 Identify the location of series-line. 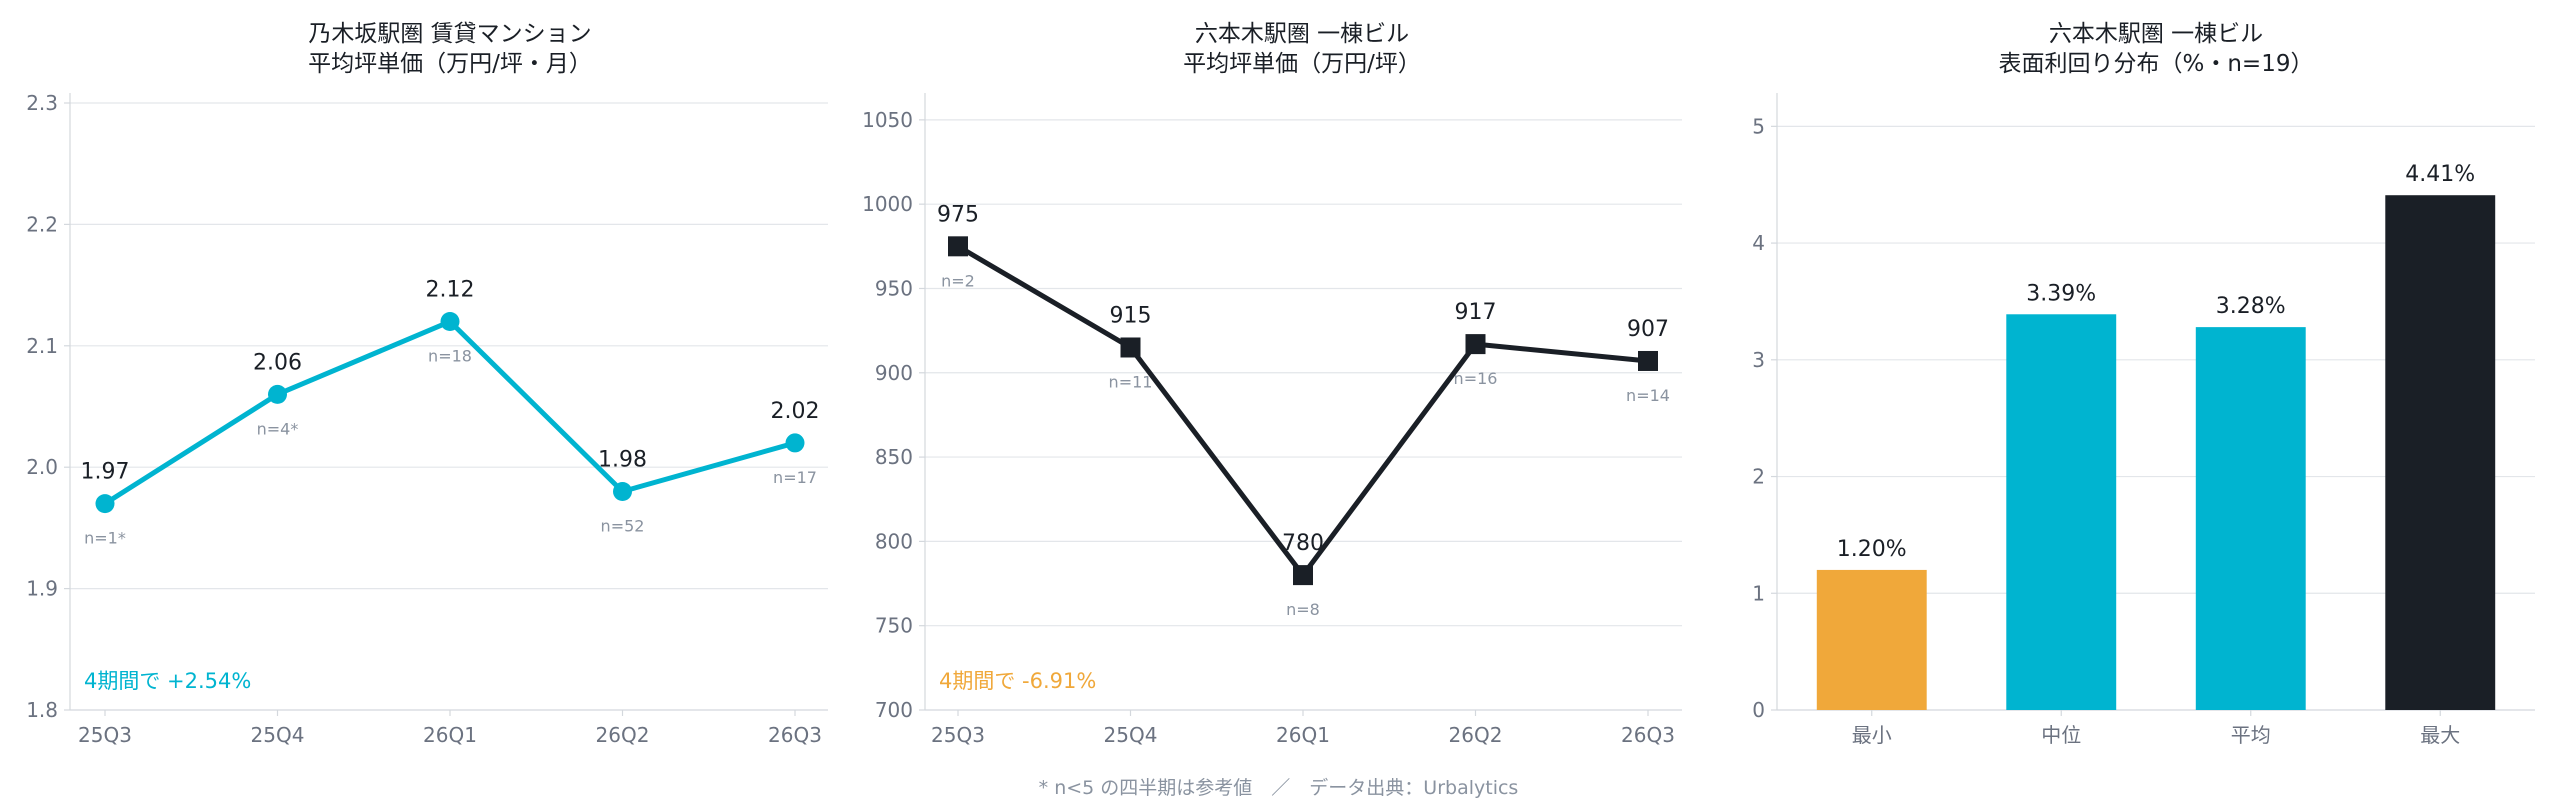
(1303, 410).